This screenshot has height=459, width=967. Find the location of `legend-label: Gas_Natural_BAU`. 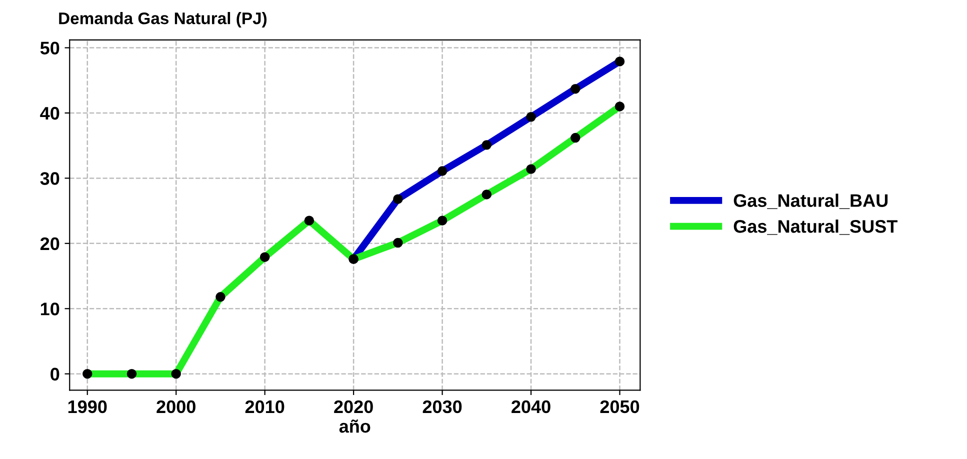

legend-label: Gas_Natural_BAU is located at coordinates (811, 201).